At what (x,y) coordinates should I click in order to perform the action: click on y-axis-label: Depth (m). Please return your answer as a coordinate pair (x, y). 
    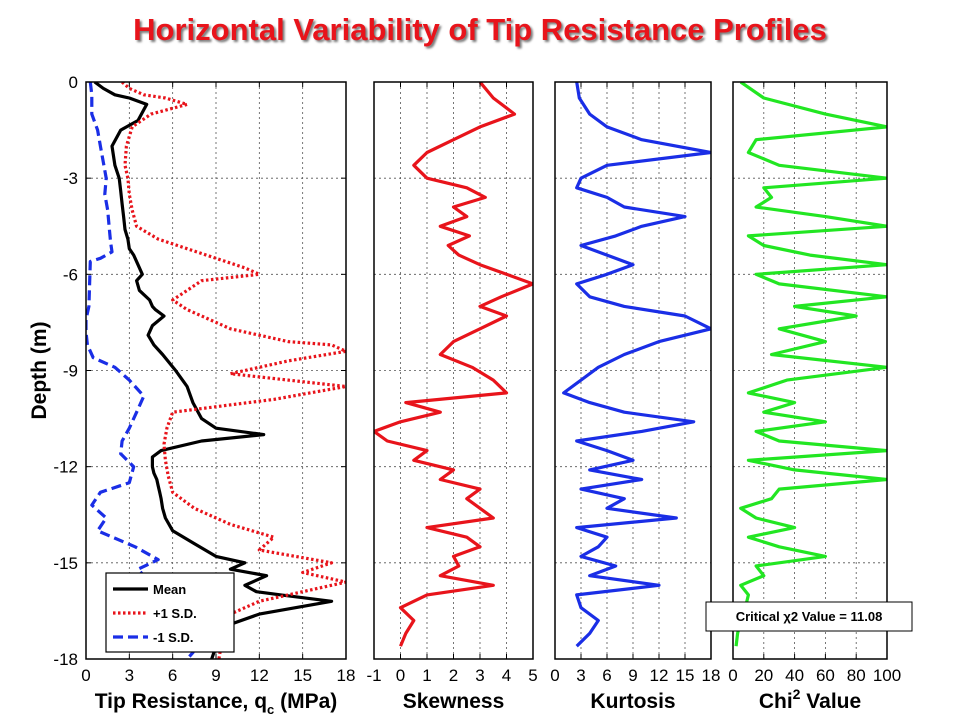
    Looking at the image, I should click on (39, 371).